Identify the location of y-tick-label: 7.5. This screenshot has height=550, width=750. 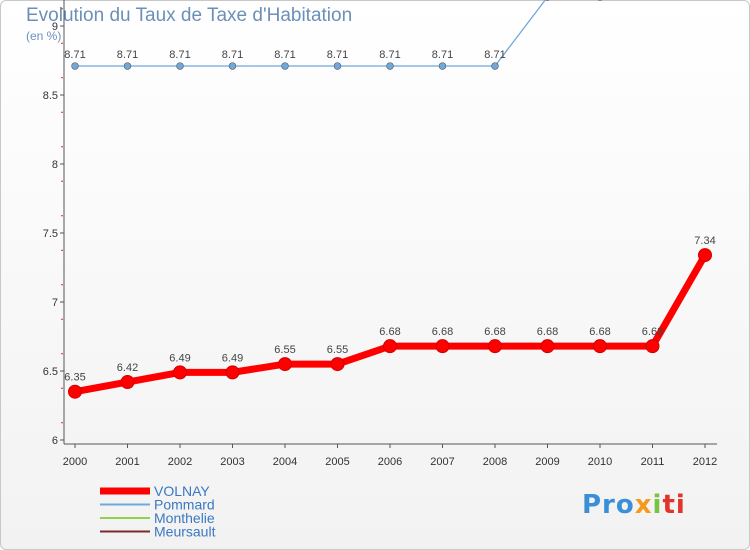
(50, 234).